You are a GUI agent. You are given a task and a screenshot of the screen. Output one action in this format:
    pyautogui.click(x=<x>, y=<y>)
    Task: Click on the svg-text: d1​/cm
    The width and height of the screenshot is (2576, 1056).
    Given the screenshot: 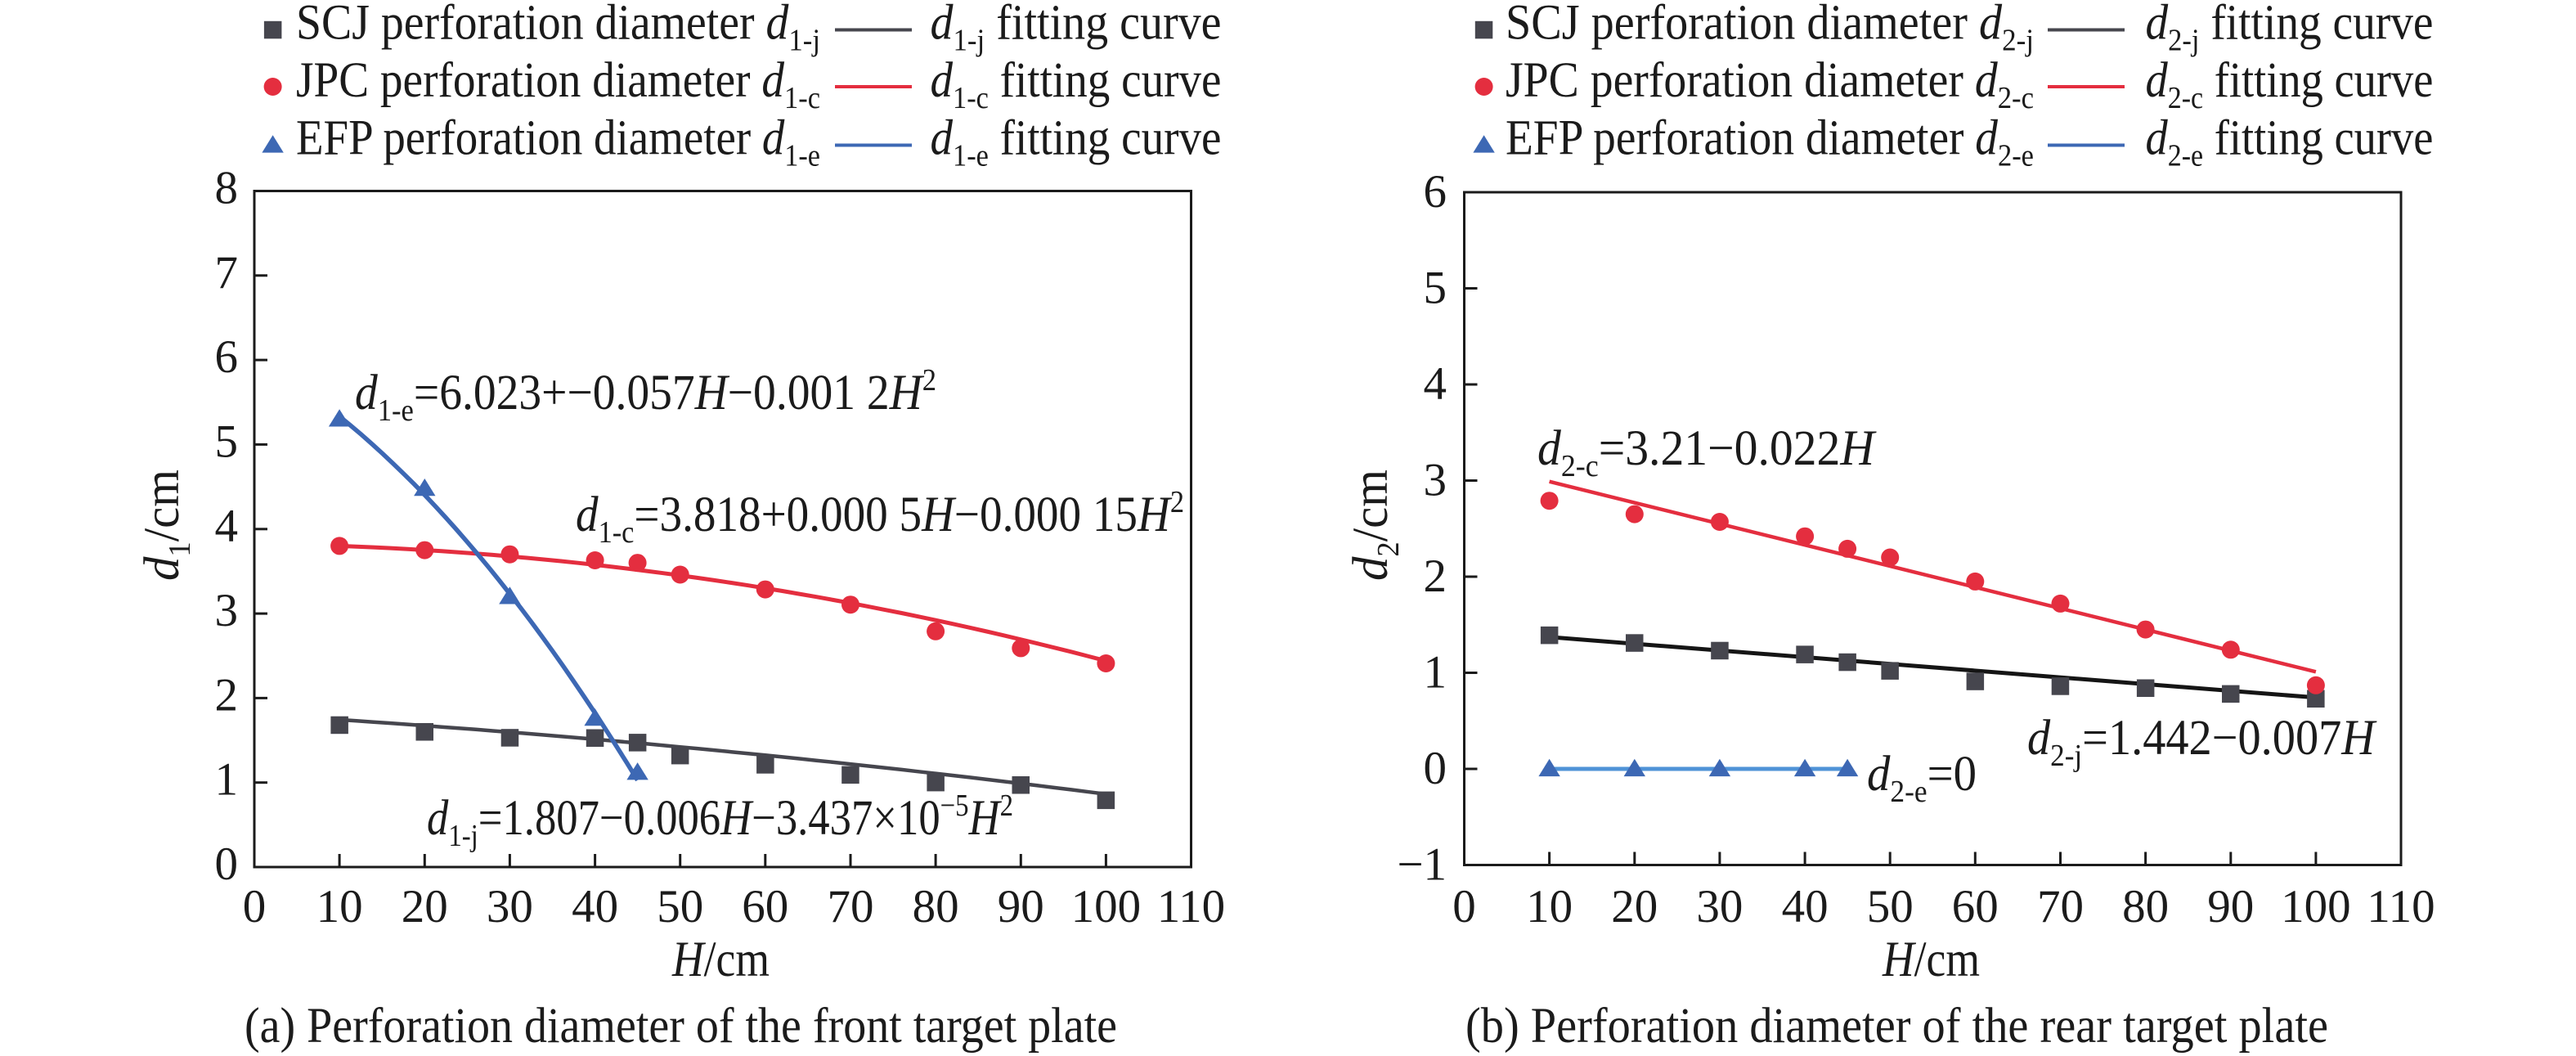 What is the action you would take?
    pyautogui.click(x=166, y=525)
    